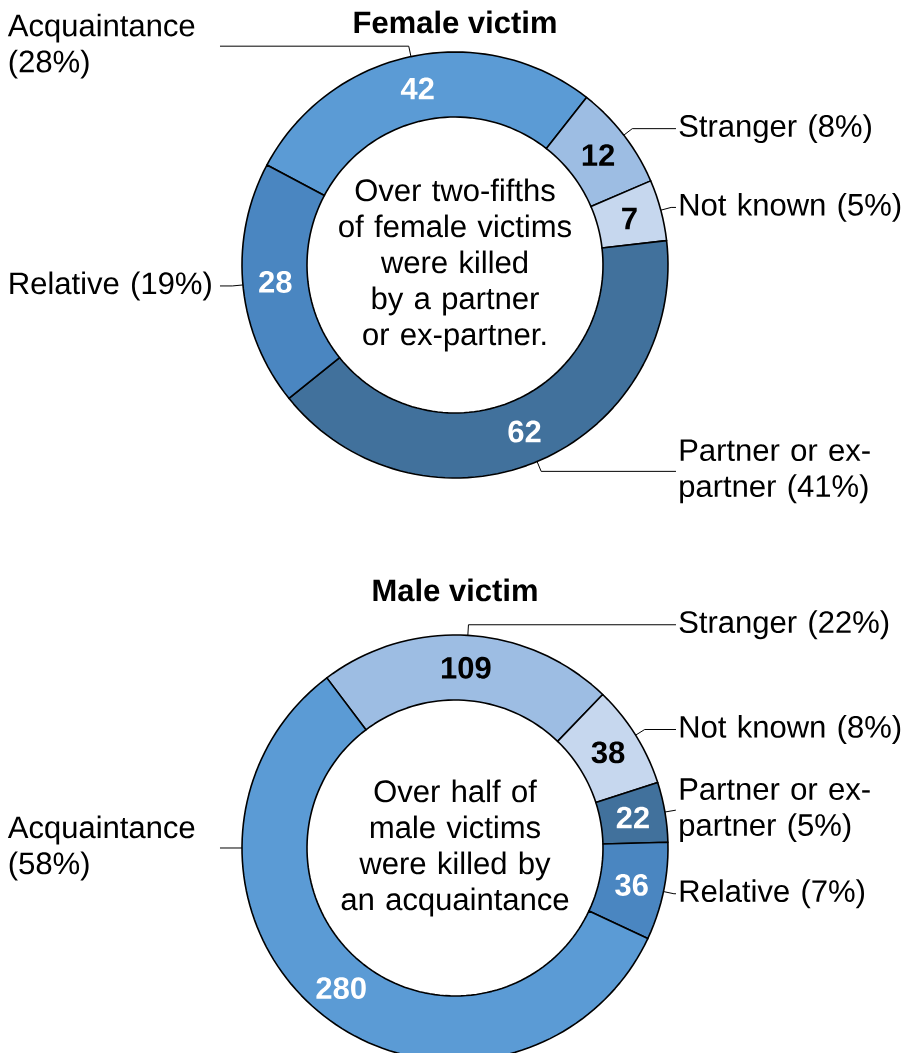 This screenshot has width=908, height=1053. What do you see at coordinates (632, 817) in the screenshot?
I see `data-label: 22` at bounding box center [632, 817].